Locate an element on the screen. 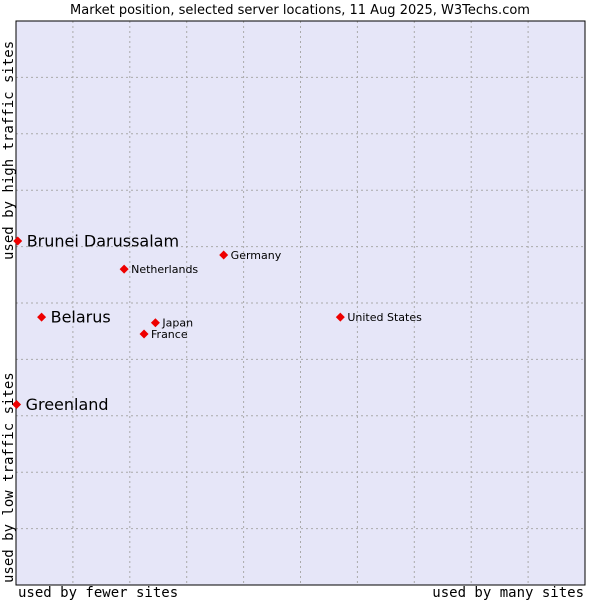 The image size is (600, 604). data-point-greenland: Greenland is located at coordinates (60, 404).